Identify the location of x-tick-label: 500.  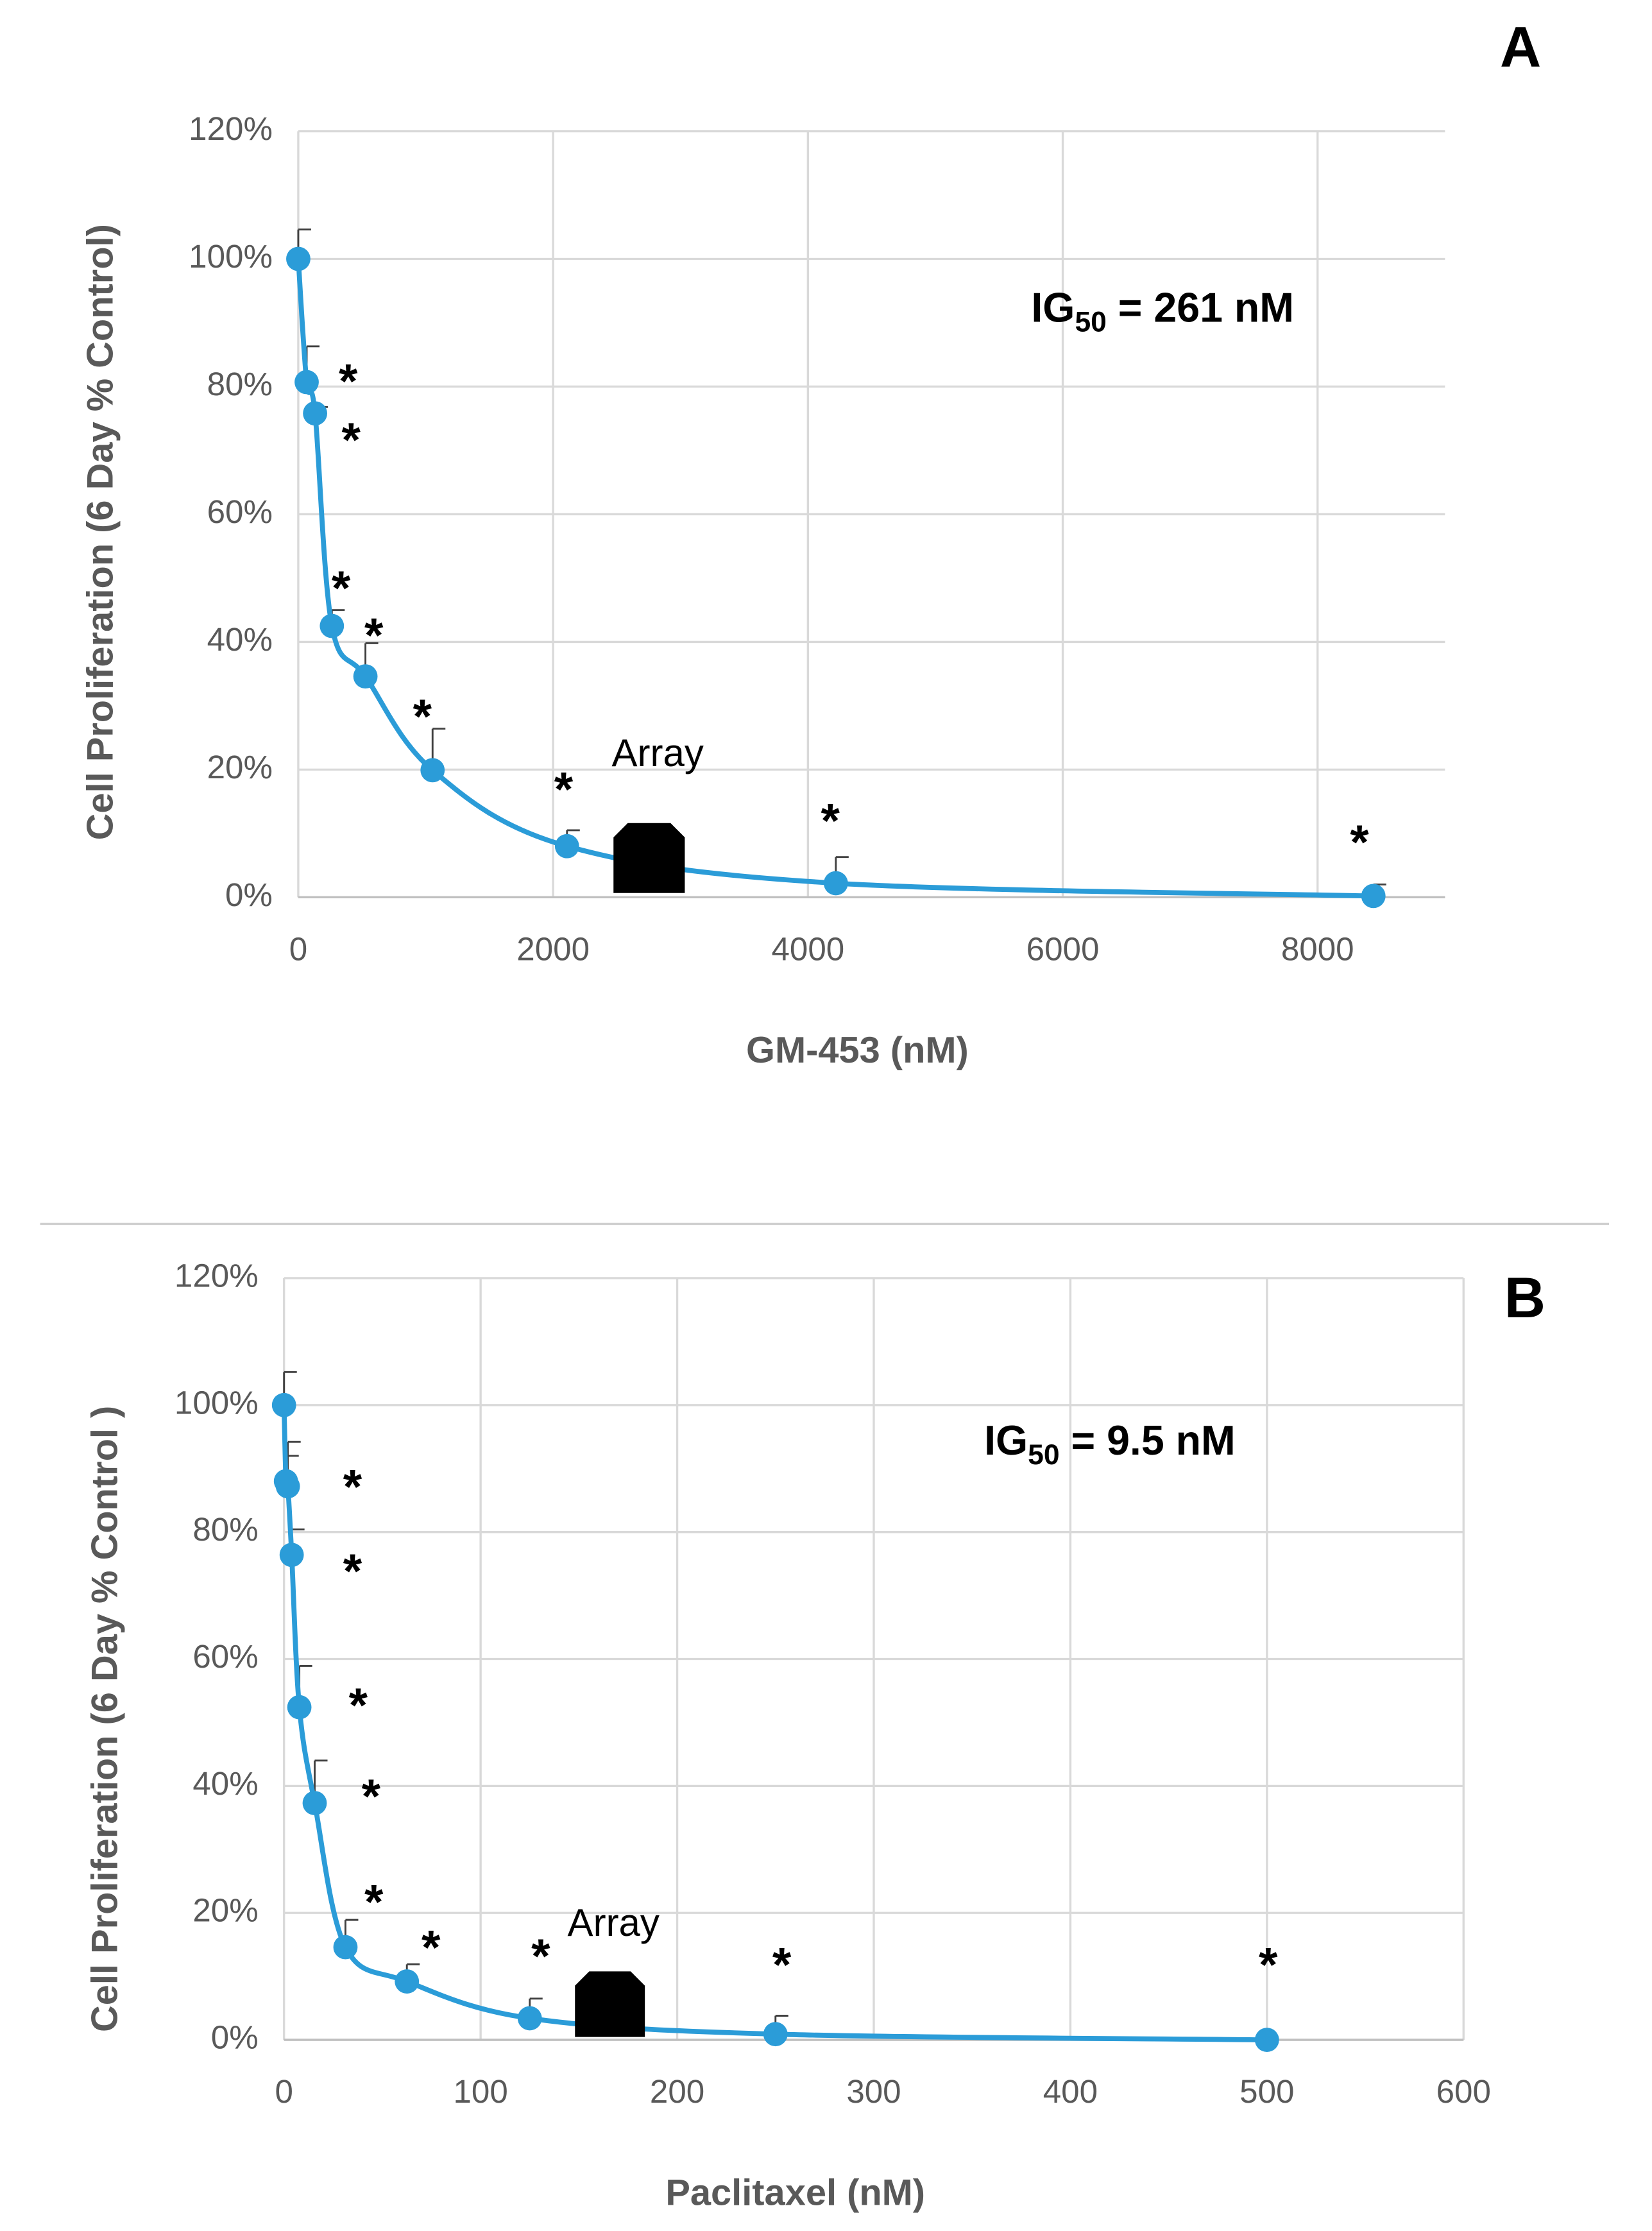
(1266, 2091).